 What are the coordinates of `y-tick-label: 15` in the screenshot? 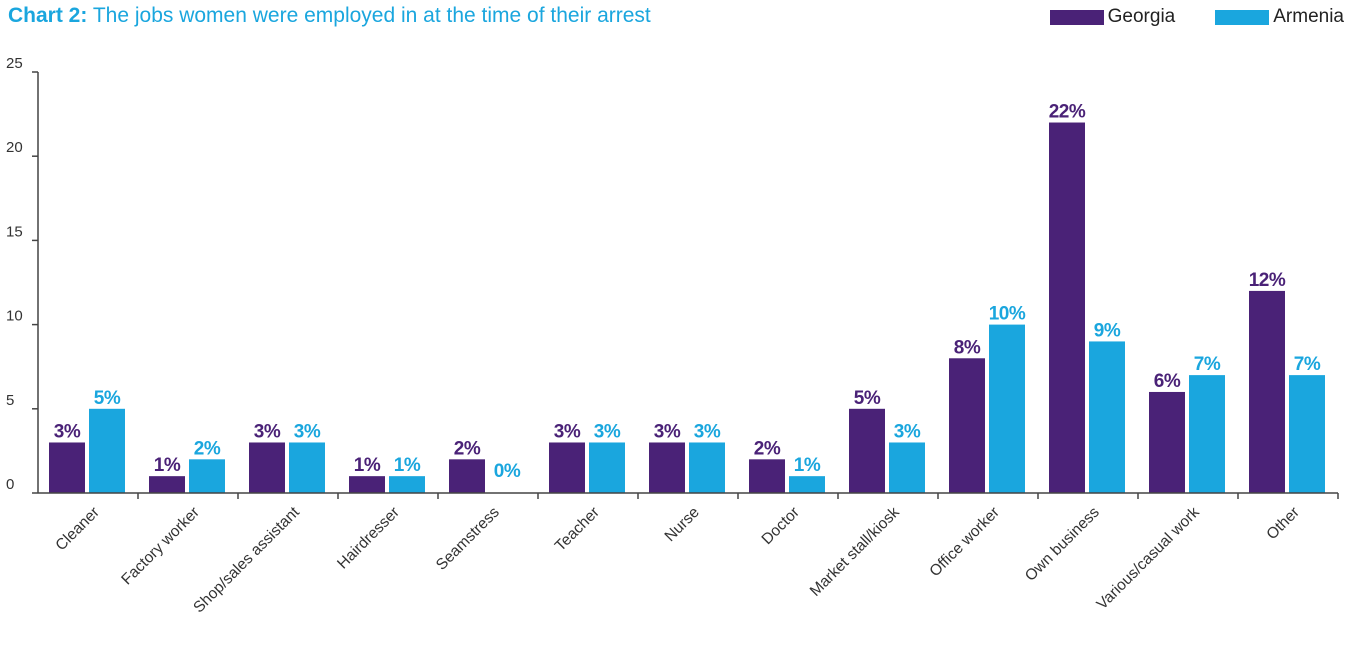 It's located at (14, 231).